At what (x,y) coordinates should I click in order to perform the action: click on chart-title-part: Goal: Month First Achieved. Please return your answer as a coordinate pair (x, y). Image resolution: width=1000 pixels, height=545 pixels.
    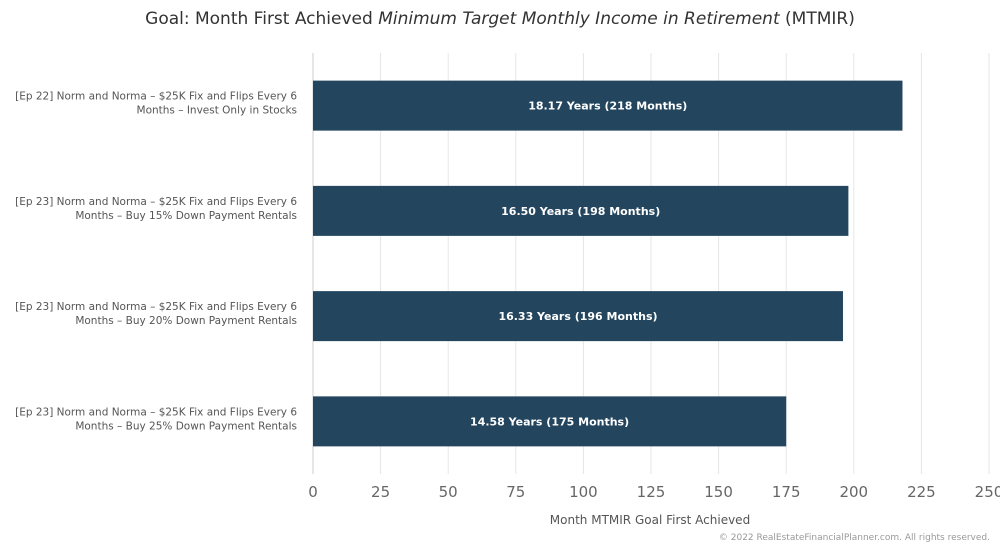
    Looking at the image, I should click on (261, 19).